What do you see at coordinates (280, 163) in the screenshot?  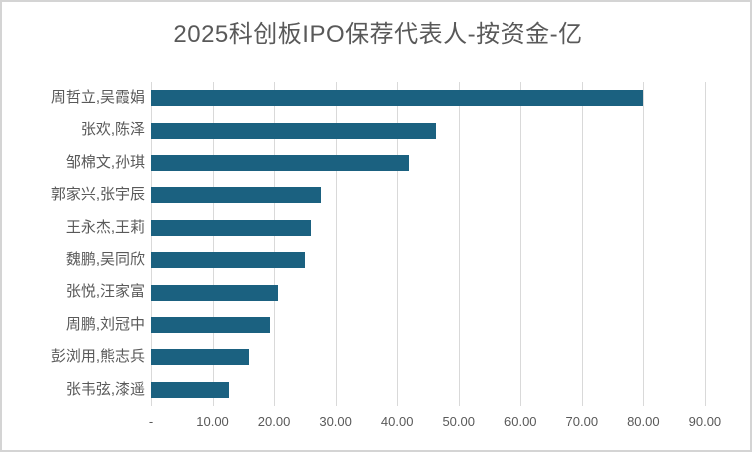 I see `bar-邹棉文,孙琪` at bounding box center [280, 163].